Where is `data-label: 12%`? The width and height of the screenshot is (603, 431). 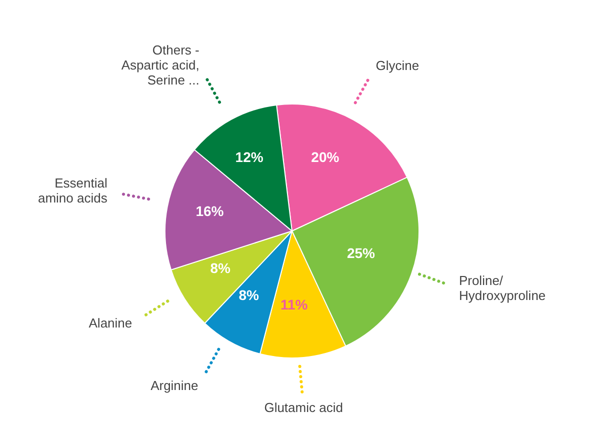
data-label: 12% is located at coordinates (249, 156).